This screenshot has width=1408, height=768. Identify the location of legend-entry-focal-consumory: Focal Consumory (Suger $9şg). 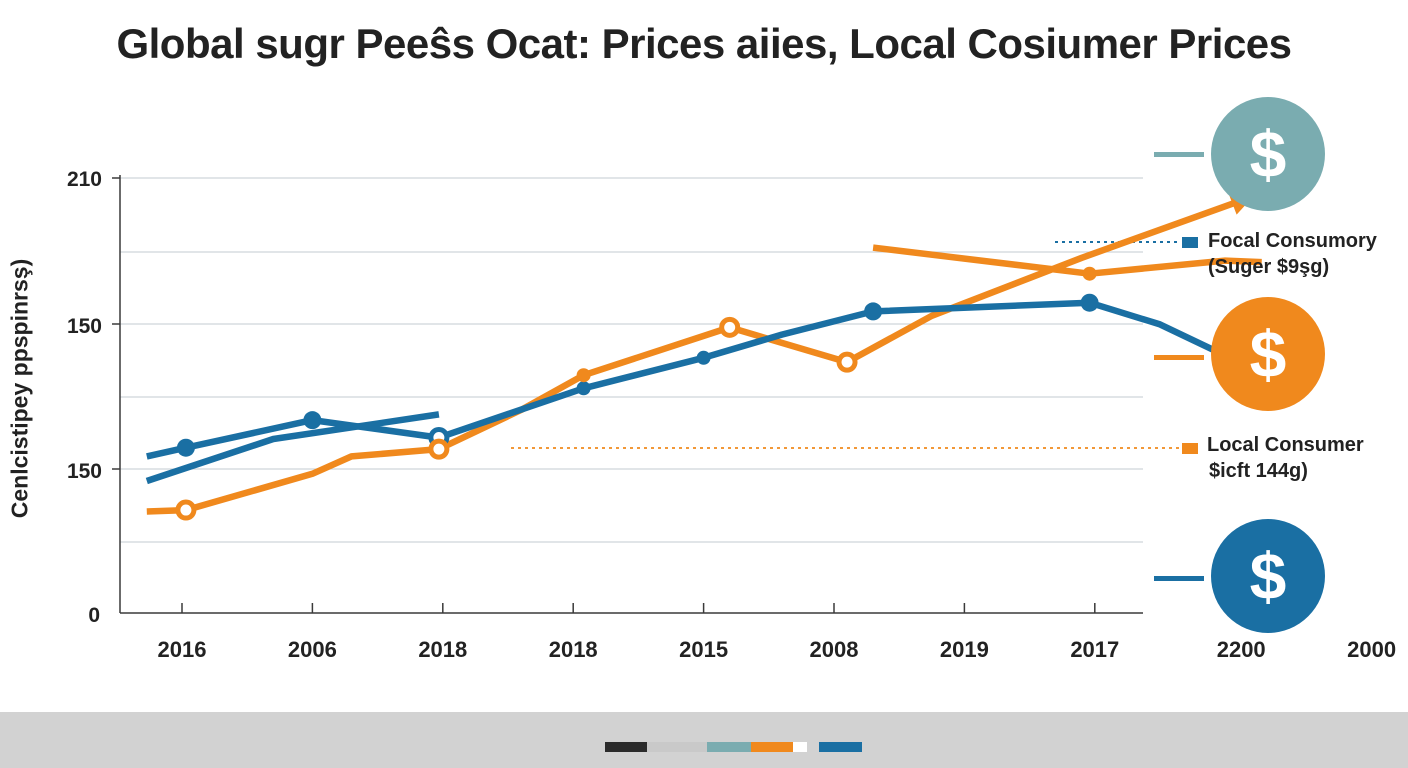
(1292, 254).